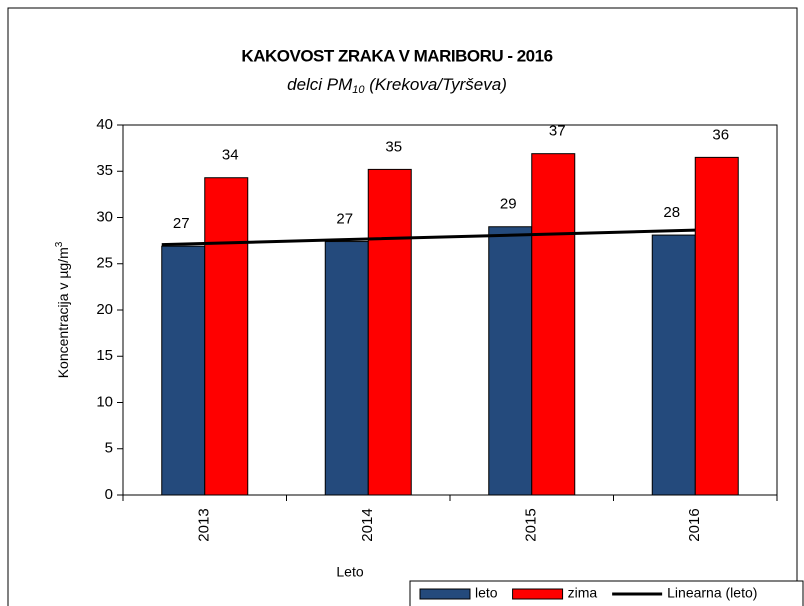 This screenshot has height=606, width=804. I want to click on subtitle-sub: 10, so click(358, 90).